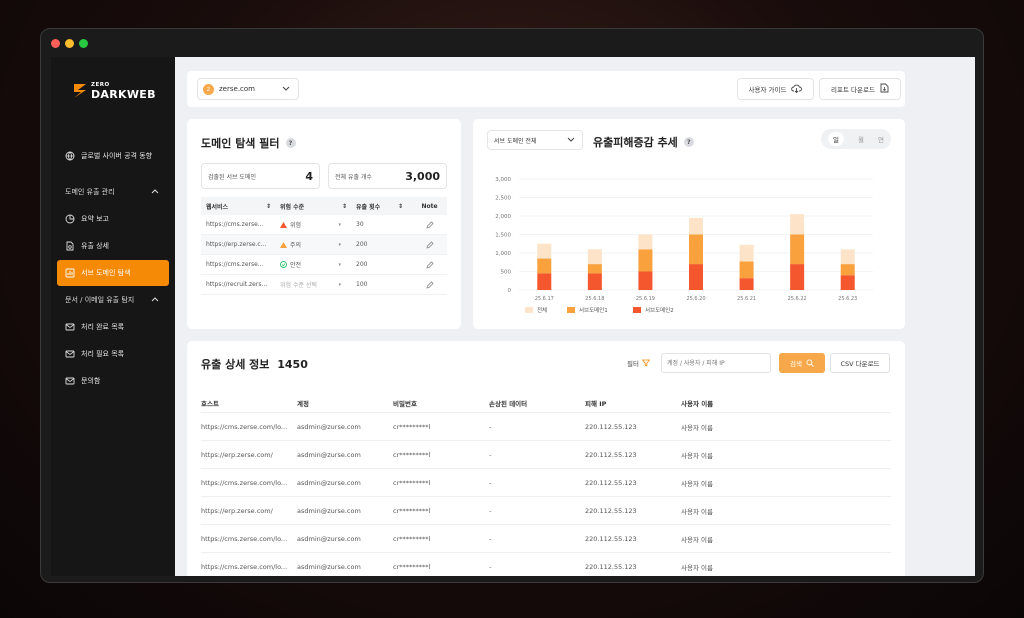 This screenshot has height=618, width=1024. Describe the element at coordinates (506, 273) in the screenshot. I see `y-tick-label: 500` at that location.